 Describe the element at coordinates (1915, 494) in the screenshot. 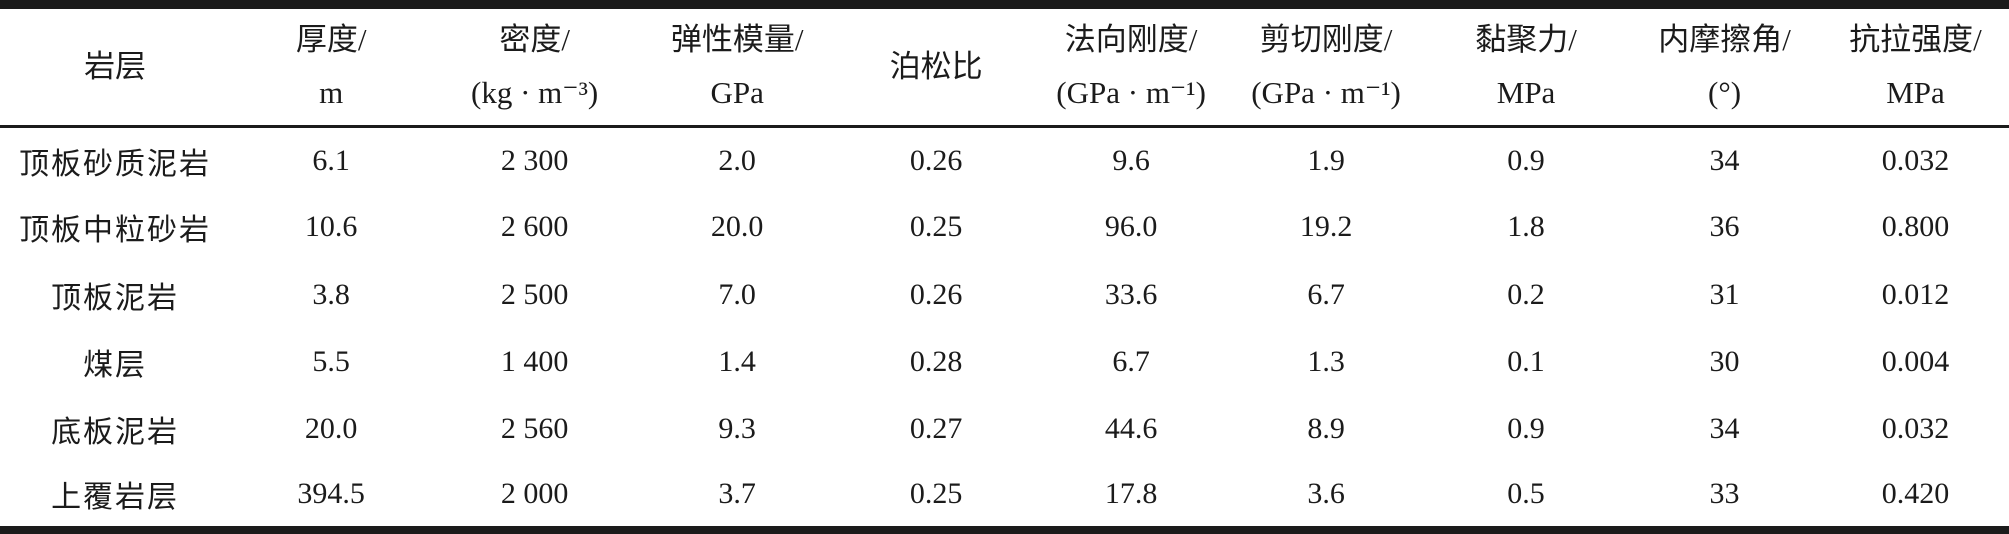

I see `cell-tensile-strength: 0.420` at that location.